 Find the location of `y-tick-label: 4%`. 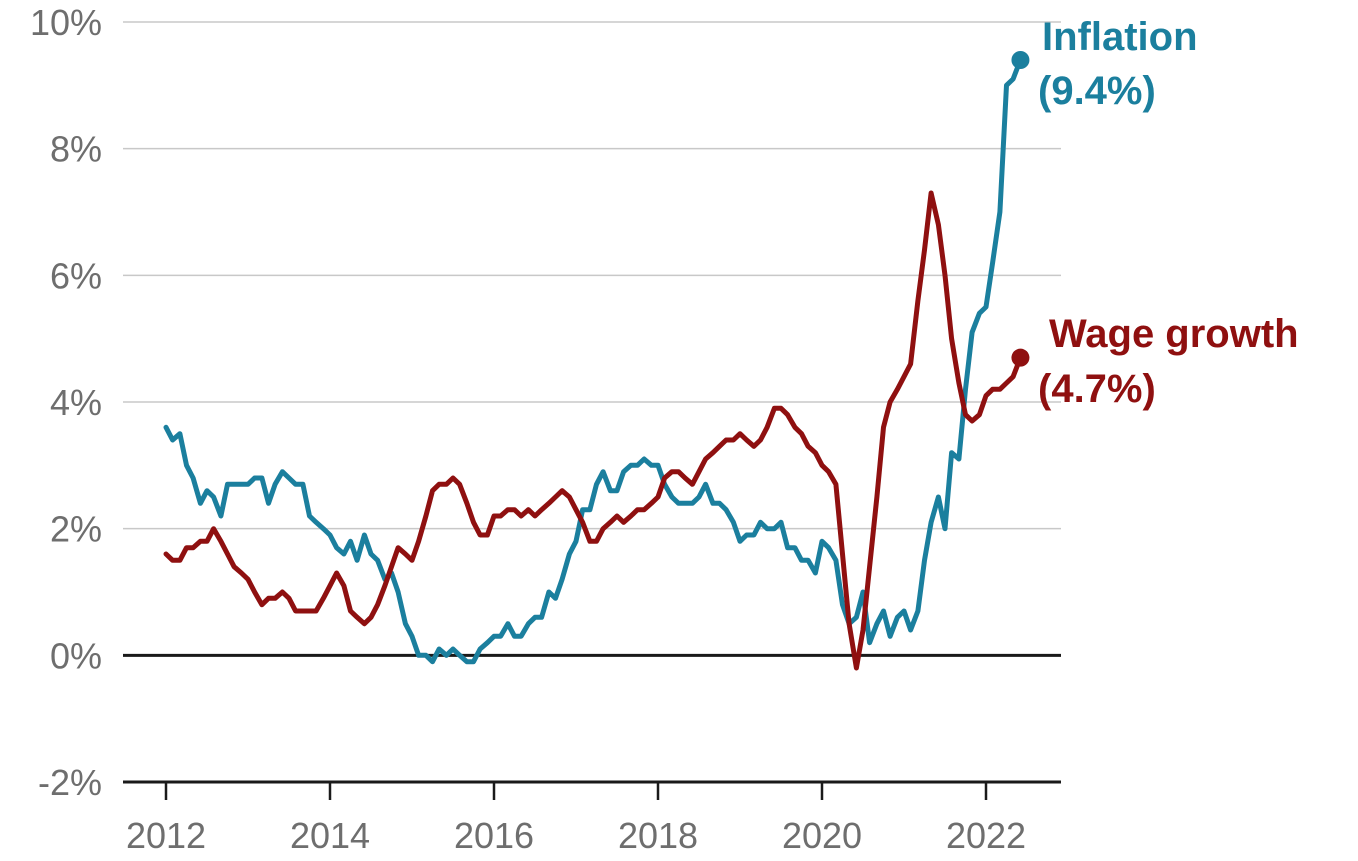

y-tick-label: 4% is located at coordinates (76, 402).